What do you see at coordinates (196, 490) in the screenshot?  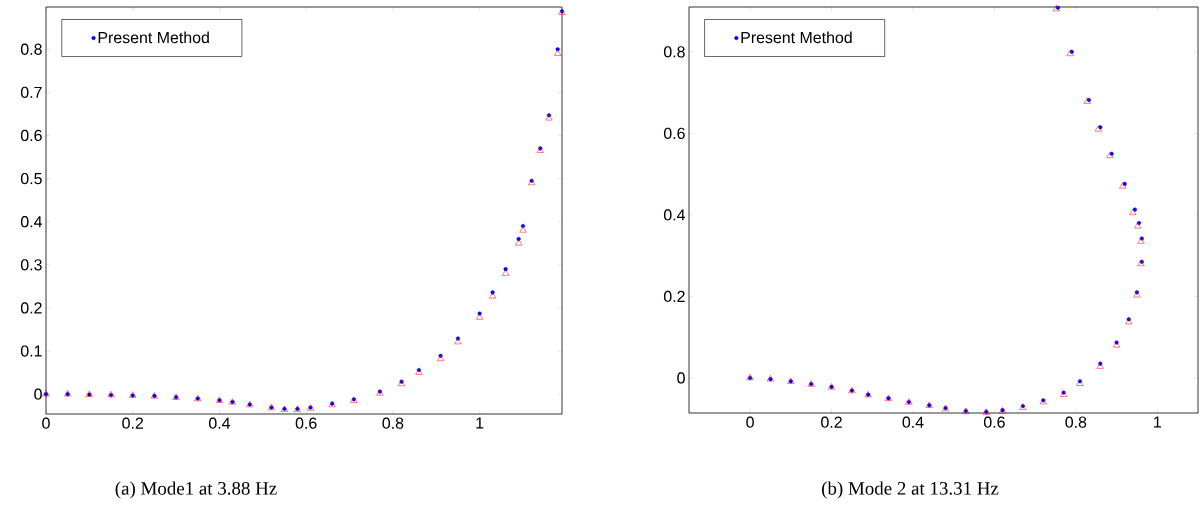 I see `text: (a) Mode1 at 3.88 Hz` at bounding box center [196, 490].